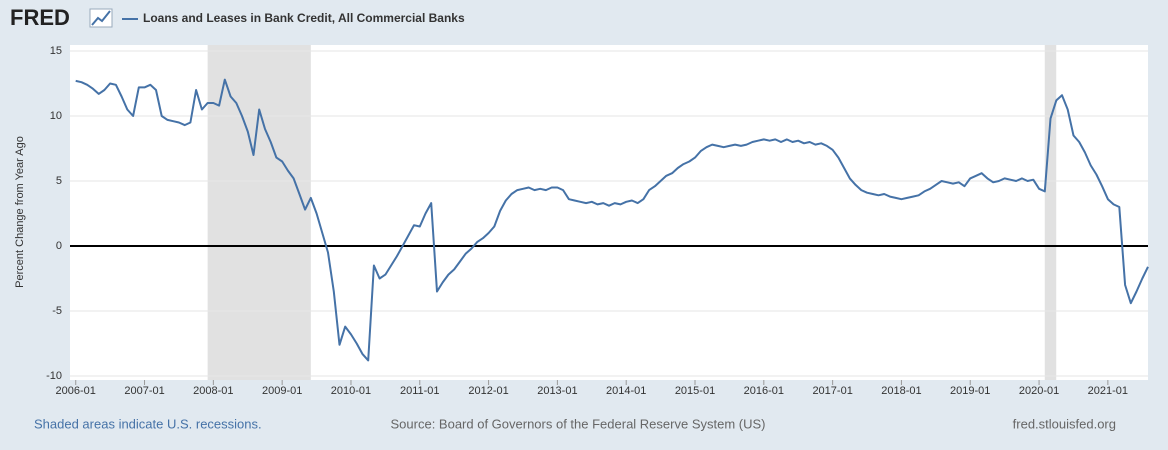  What do you see at coordinates (764, 391) in the screenshot?
I see `x-tick-label: 2016-01` at bounding box center [764, 391].